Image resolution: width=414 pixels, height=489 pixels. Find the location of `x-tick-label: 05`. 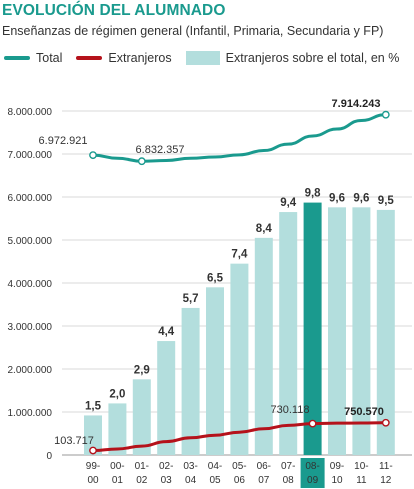

x-tick-label: 05 is located at coordinates (215, 480).